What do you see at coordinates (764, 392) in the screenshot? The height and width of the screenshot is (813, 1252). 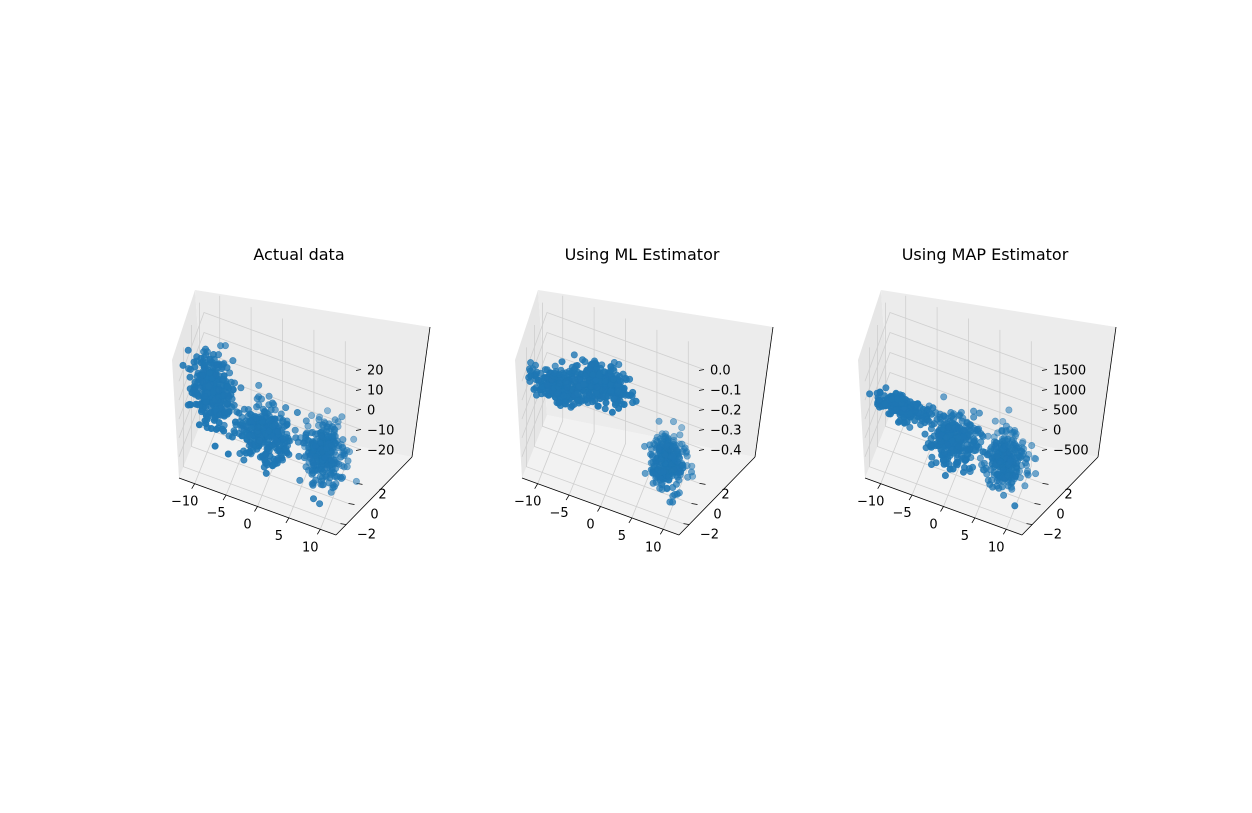 I see `z-axis-line` at bounding box center [764, 392].